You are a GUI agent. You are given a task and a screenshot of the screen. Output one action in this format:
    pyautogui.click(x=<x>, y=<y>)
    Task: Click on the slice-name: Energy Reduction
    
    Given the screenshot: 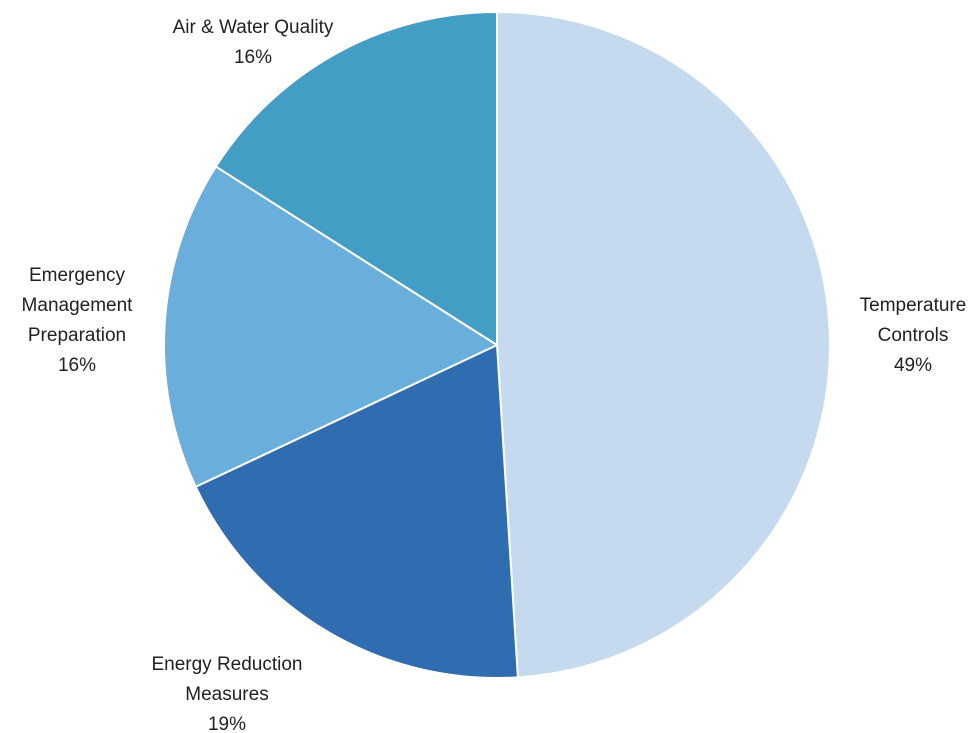 What is the action you would take?
    pyautogui.click(x=226, y=664)
    